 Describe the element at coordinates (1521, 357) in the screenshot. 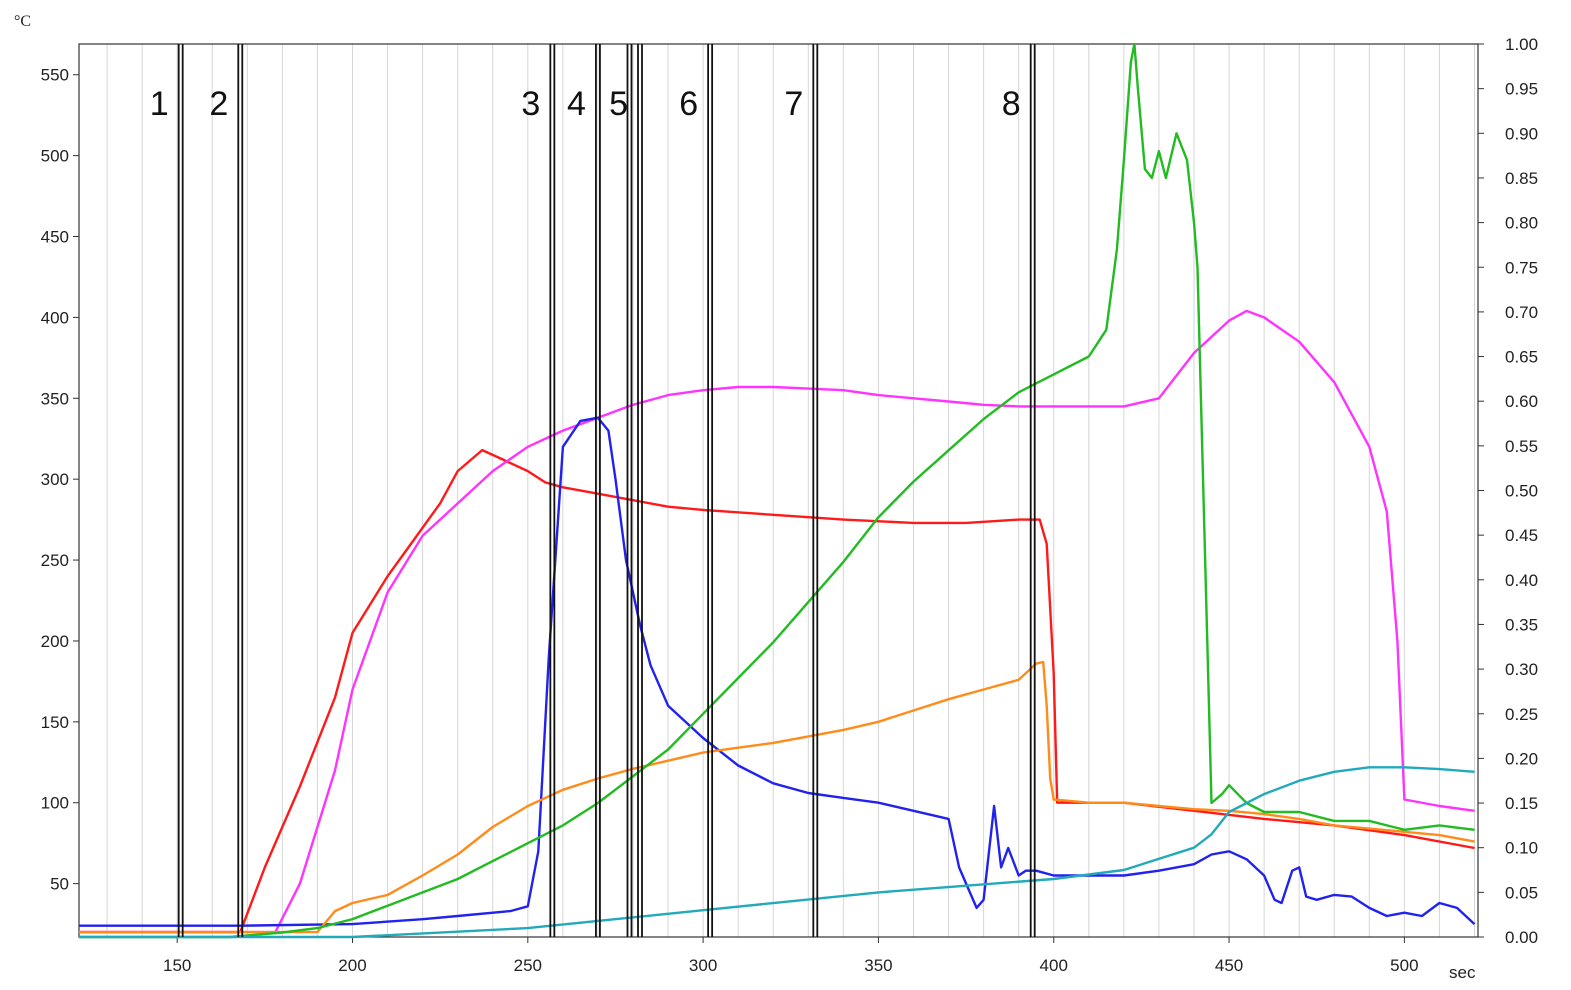

I see `y-right-tick-label: 0.65` at that location.